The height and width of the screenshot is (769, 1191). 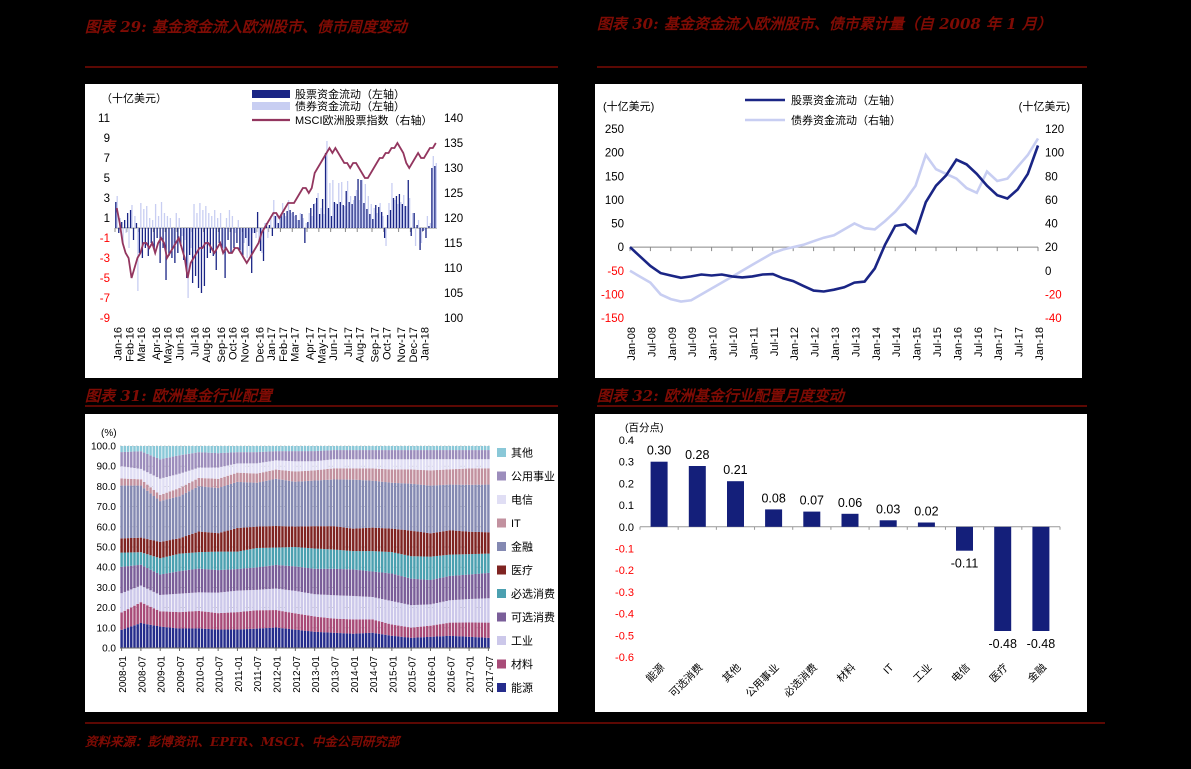 What do you see at coordinates (614, 154) in the screenshot?
I see `svg-text: 200` at bounding box center [614, 154].